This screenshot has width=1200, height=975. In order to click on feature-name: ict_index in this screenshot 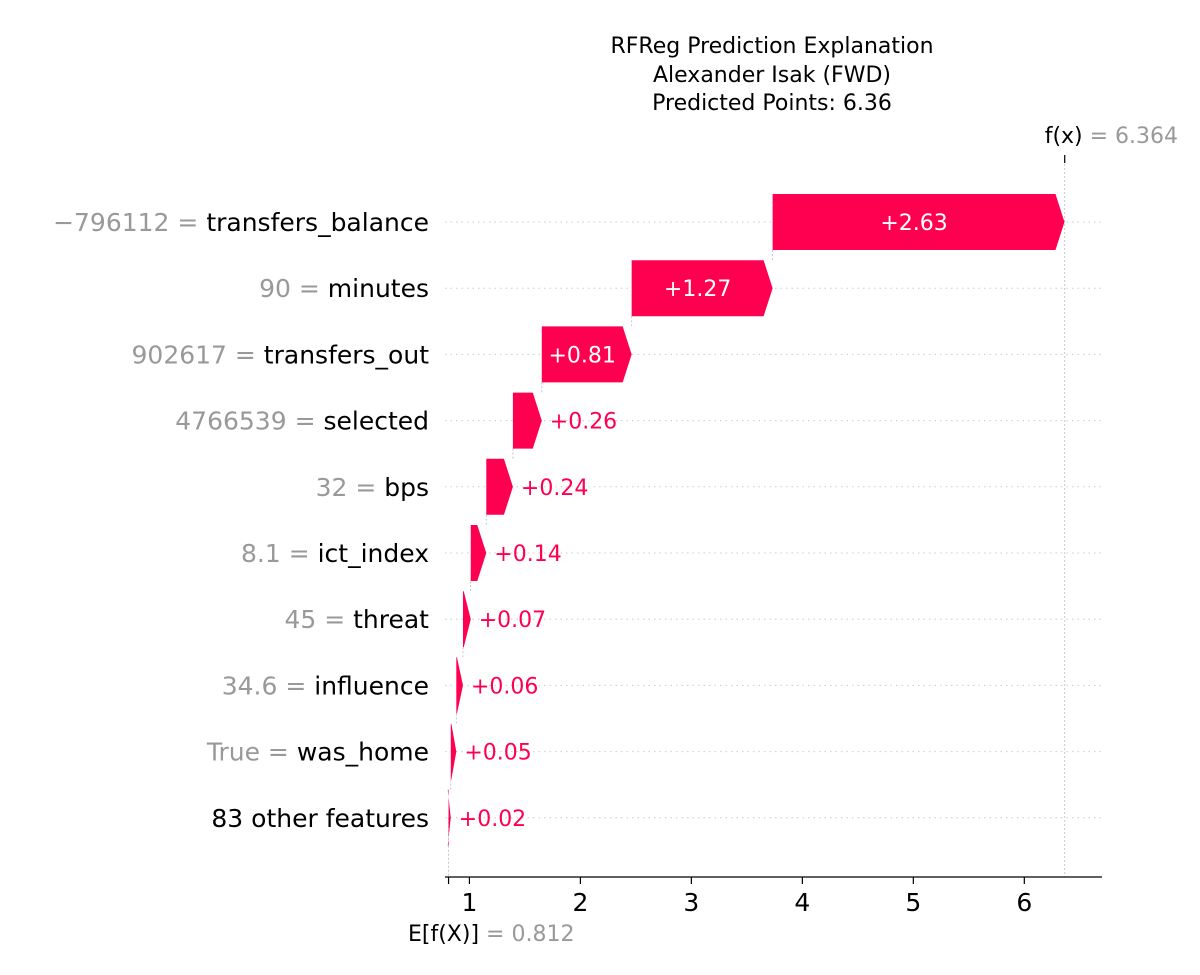, I will do `click(373, 553)`.